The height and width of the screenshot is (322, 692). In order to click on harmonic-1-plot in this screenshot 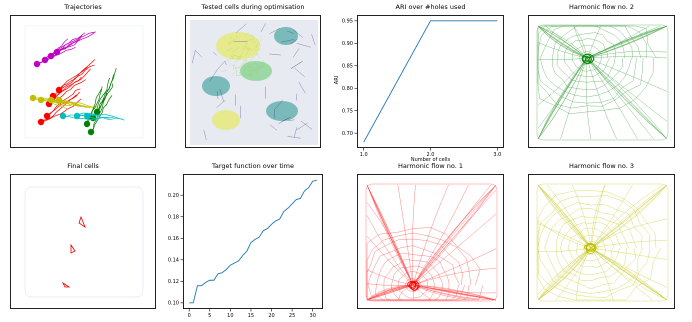, I will do `click(431, 242)`.